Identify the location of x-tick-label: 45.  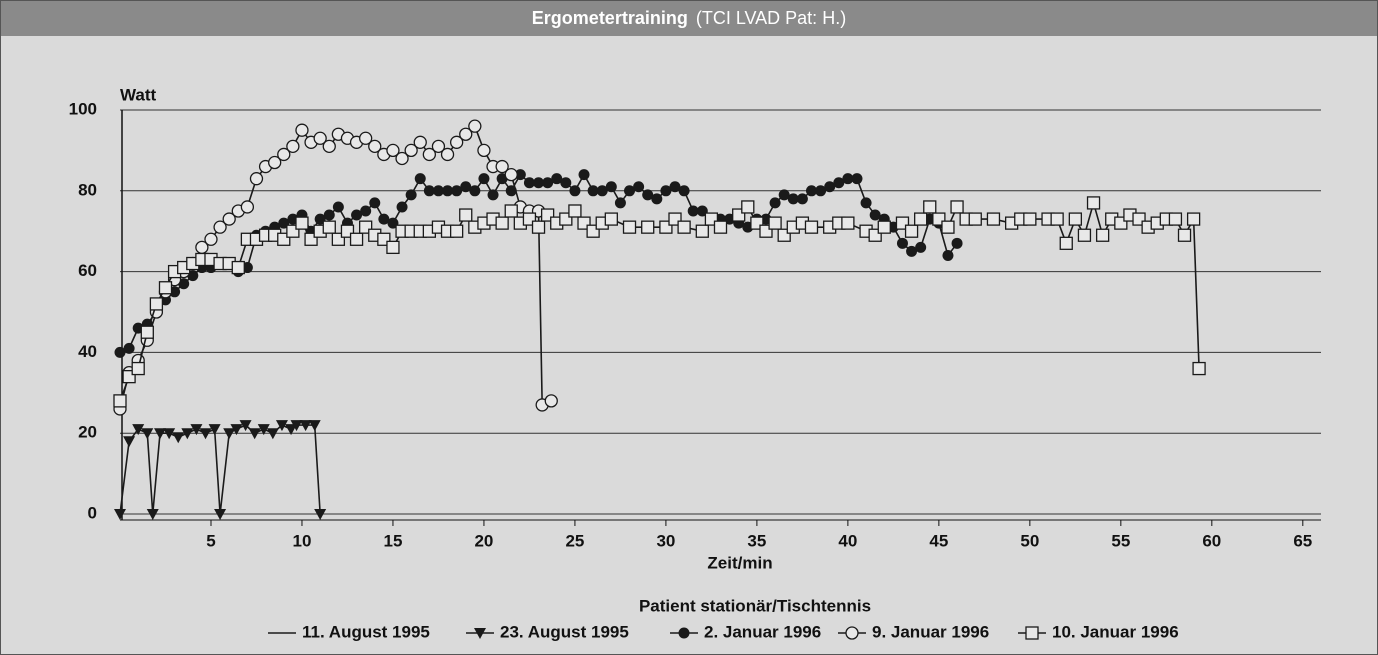
(938, 540).